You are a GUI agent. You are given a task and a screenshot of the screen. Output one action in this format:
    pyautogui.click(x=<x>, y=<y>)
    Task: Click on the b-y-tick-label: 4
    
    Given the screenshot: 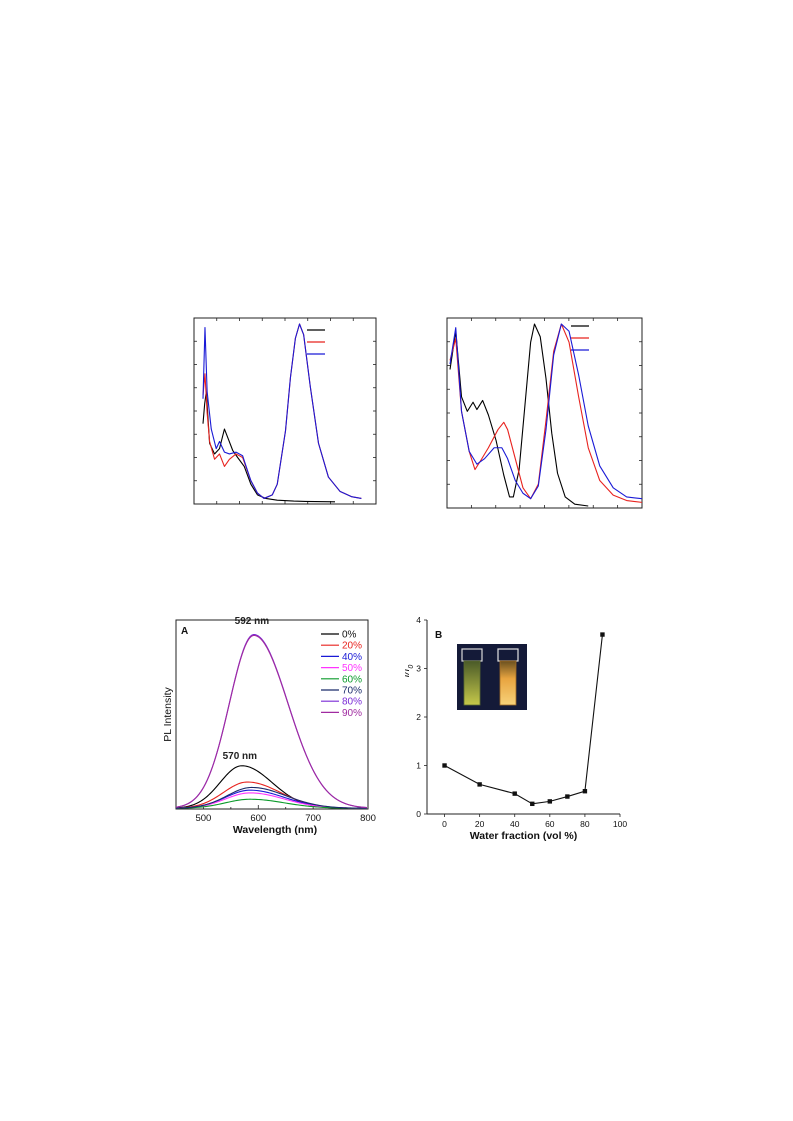 What is the action you would take?
    pyautogui.click(x=418, y=620)
    